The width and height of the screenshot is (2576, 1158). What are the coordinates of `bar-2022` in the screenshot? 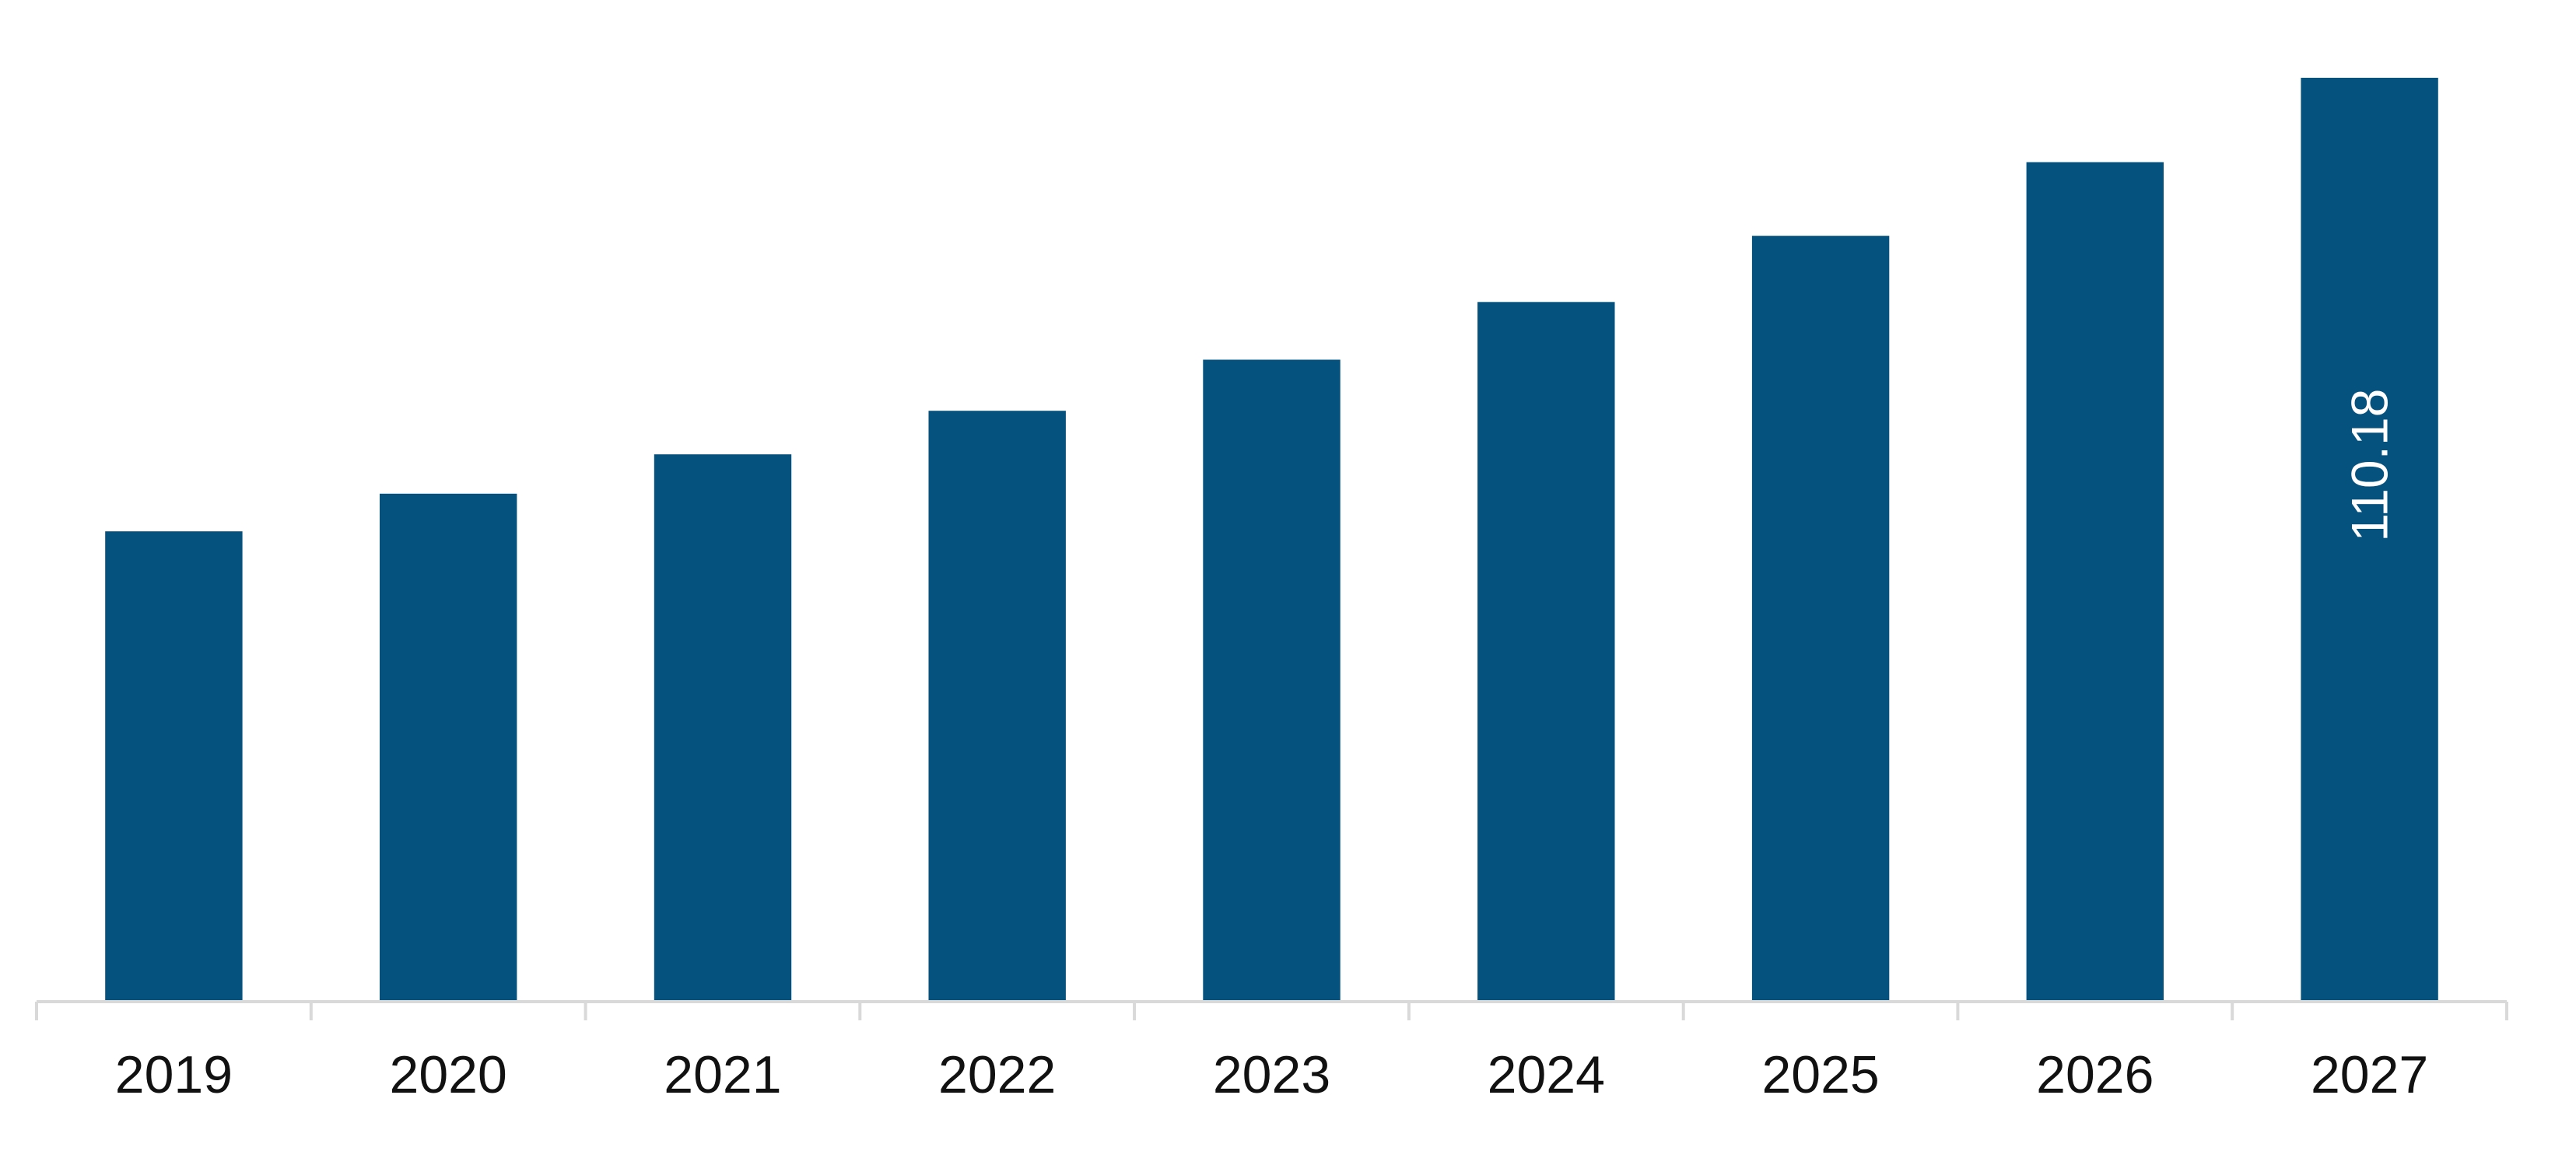 It's located at (997, 705).